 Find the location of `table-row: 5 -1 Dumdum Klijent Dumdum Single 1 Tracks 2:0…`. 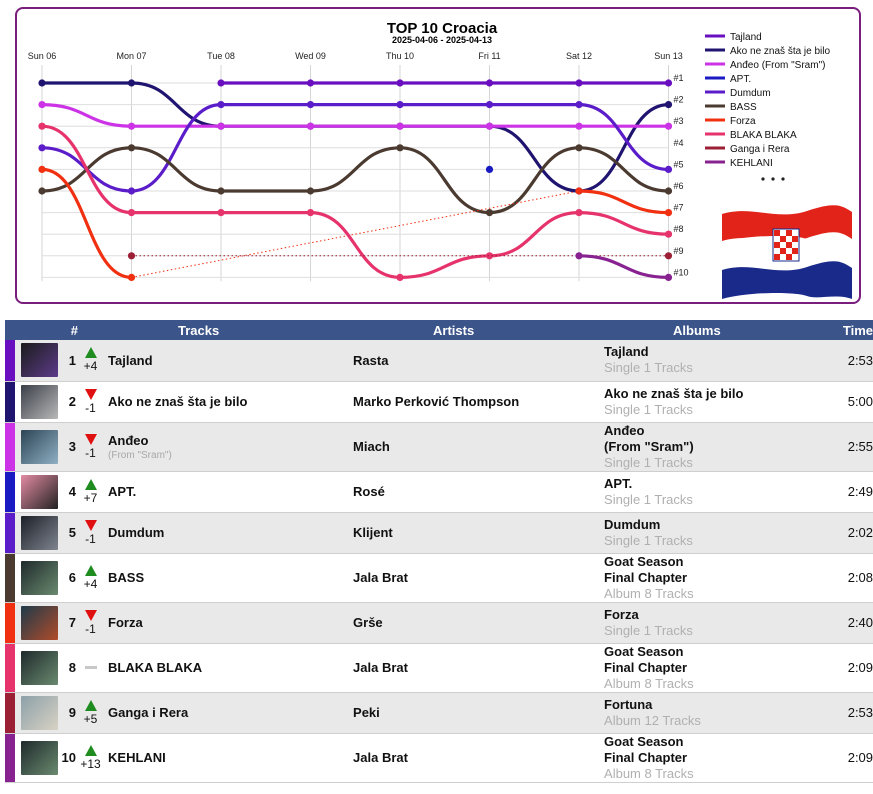

table-row: 5 -1 Dumdum Klijent Dumdum Single 1 Tracks 2:0… is located at coordinates (439, 532).